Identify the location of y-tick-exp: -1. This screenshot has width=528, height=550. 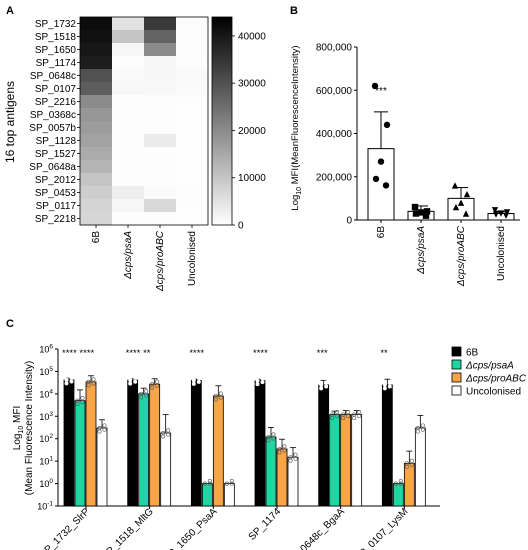
(50, 504).